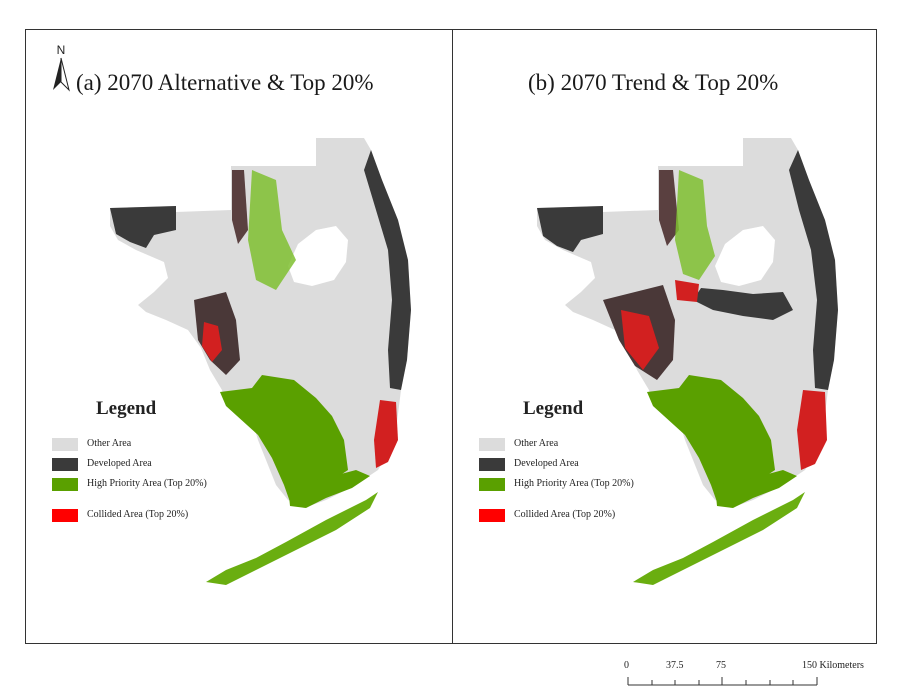  What do you see at coordinates (743, 304) in the screenshot?
I see `developed-area-lake-ring` at bounding box center [743, 304].